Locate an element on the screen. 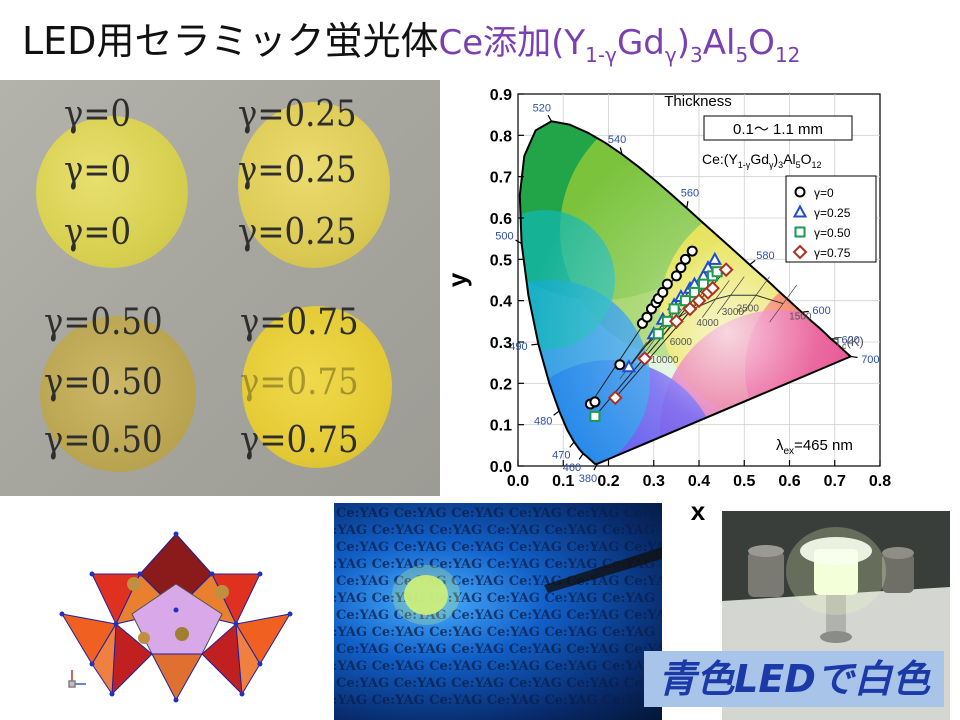  wavelength-label: 600 is located at coordinates (821, 311).